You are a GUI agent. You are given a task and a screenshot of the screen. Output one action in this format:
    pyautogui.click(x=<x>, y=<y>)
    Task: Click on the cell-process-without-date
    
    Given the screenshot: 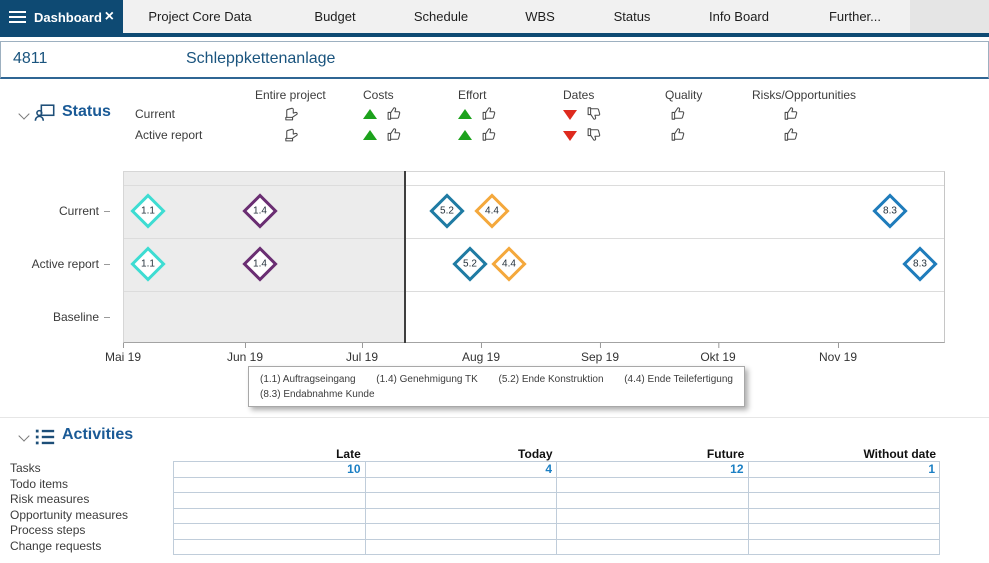 What is the action you would take?
    pyautogui.click(x=844, y=532)
    